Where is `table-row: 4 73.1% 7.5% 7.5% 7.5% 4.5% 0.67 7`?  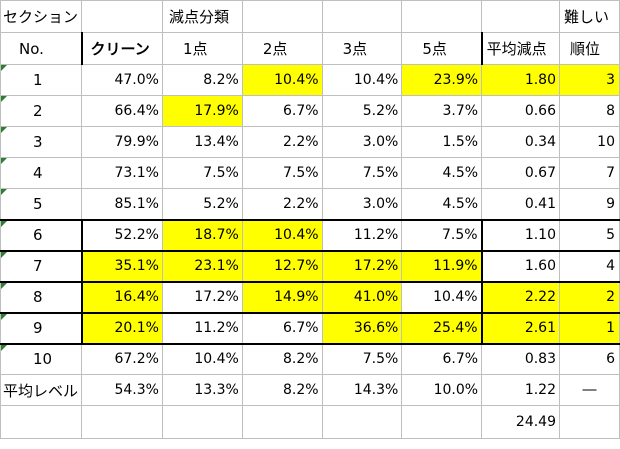
table-row: 4 73.1% 7.5% 7.5% 7.5% 4.5% 0.67 7 is located at coordinates (310, 173).